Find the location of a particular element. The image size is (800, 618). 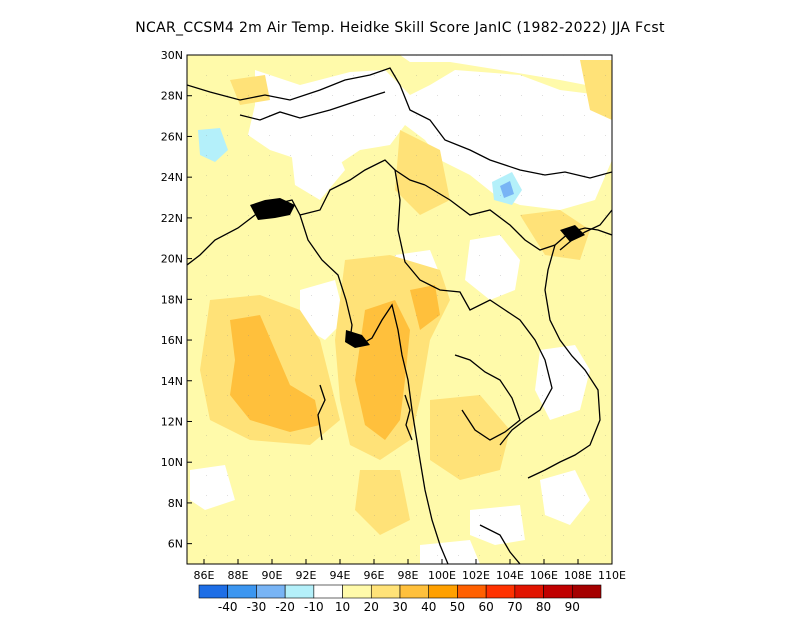

y-tick-label: 26N is located at coordinates (172, 136).